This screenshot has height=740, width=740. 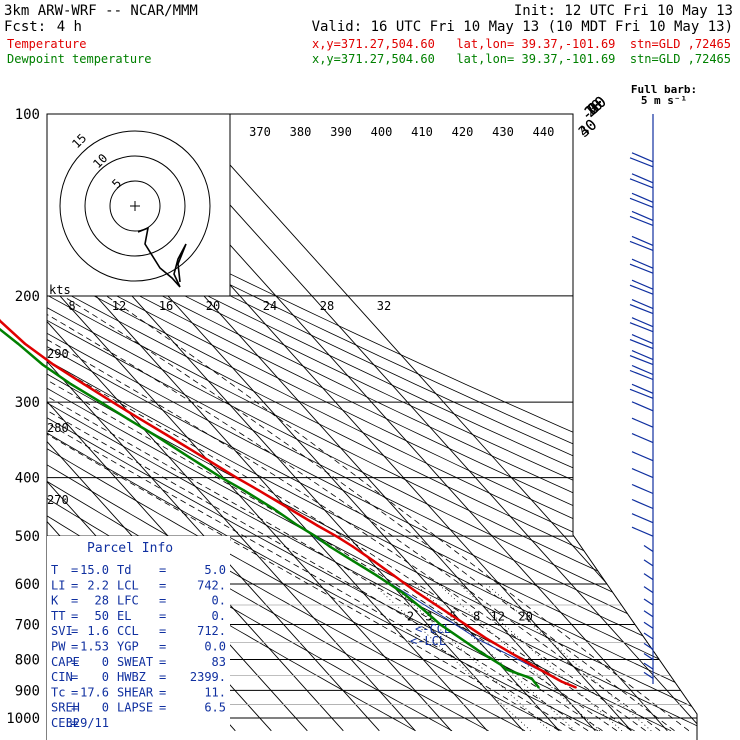 I want to click on parcel-cell-5-3: YGP, so click(x=128, y=647).